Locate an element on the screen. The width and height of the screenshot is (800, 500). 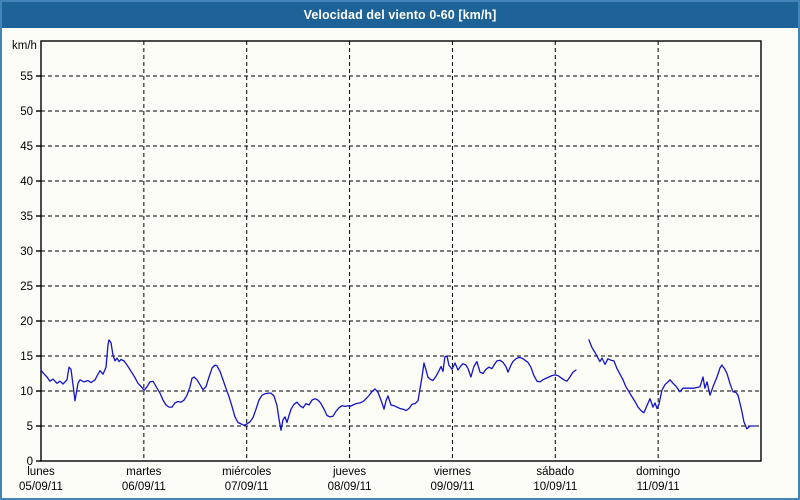
svg-text: 10 is located at coordinates (26, 392).